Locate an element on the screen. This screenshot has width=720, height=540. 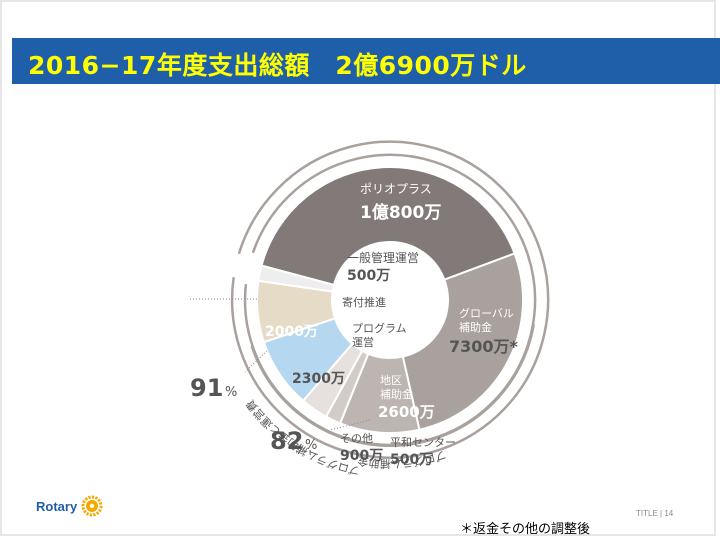
label-polio-value: 1億800万 is located at coordinates (400, 212).